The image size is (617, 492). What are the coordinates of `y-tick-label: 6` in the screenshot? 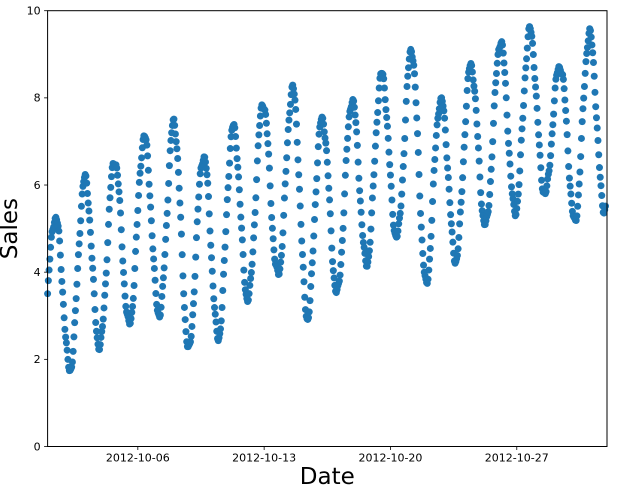 It's located at (37, 185).